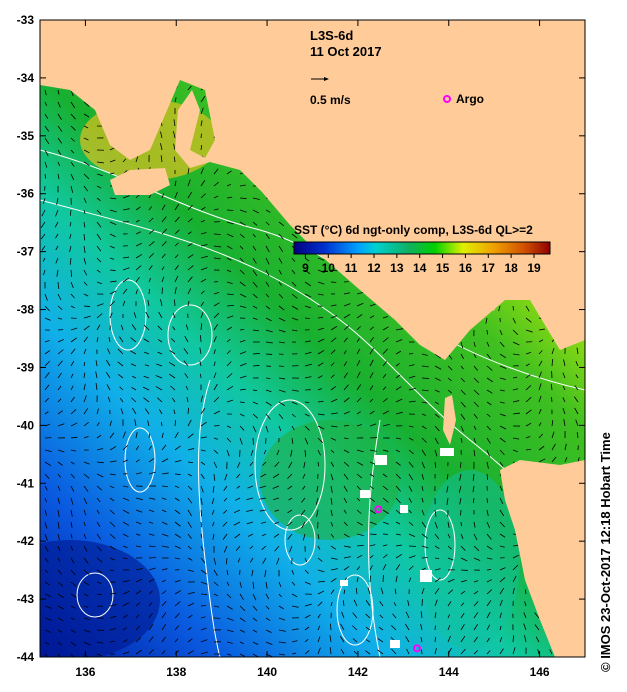 The height and width of the screenshot is (692, 627). What do you see at coordinates (26, 425) in the screenshot?
I see `lat-tick-label: -40` at bounding box center [26, 425].